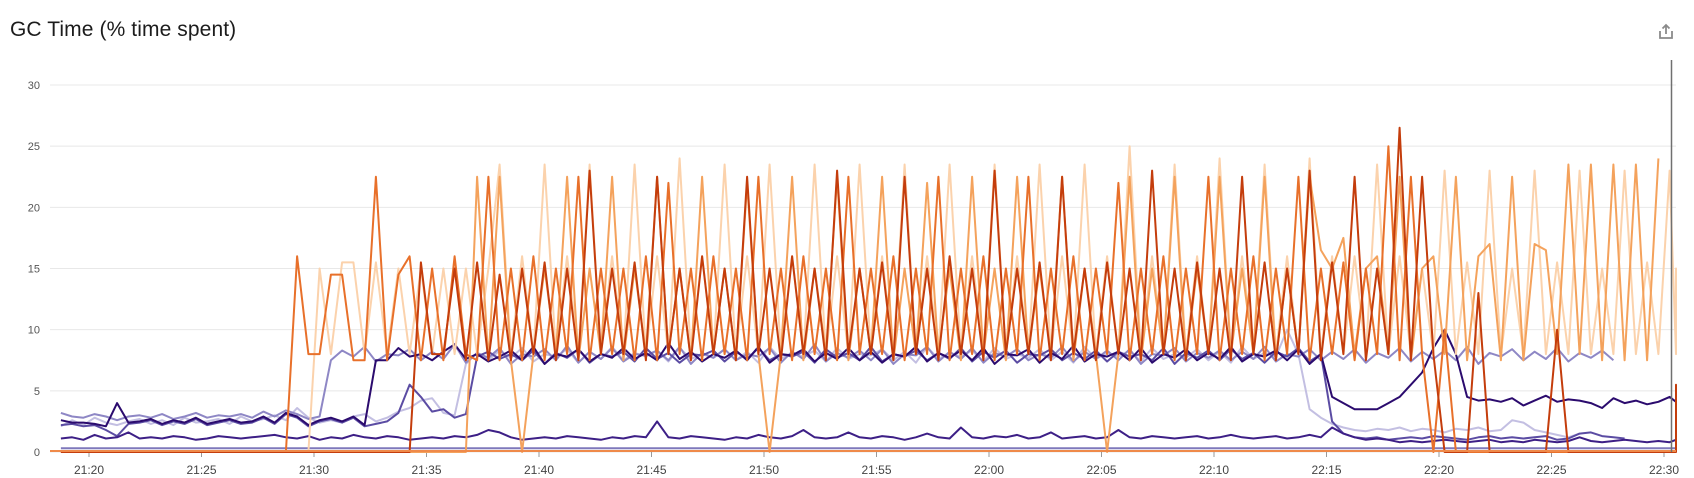 This screenshot has width=1694, height=478. I want to click on y-tick-label: 30, so click(34, 86).